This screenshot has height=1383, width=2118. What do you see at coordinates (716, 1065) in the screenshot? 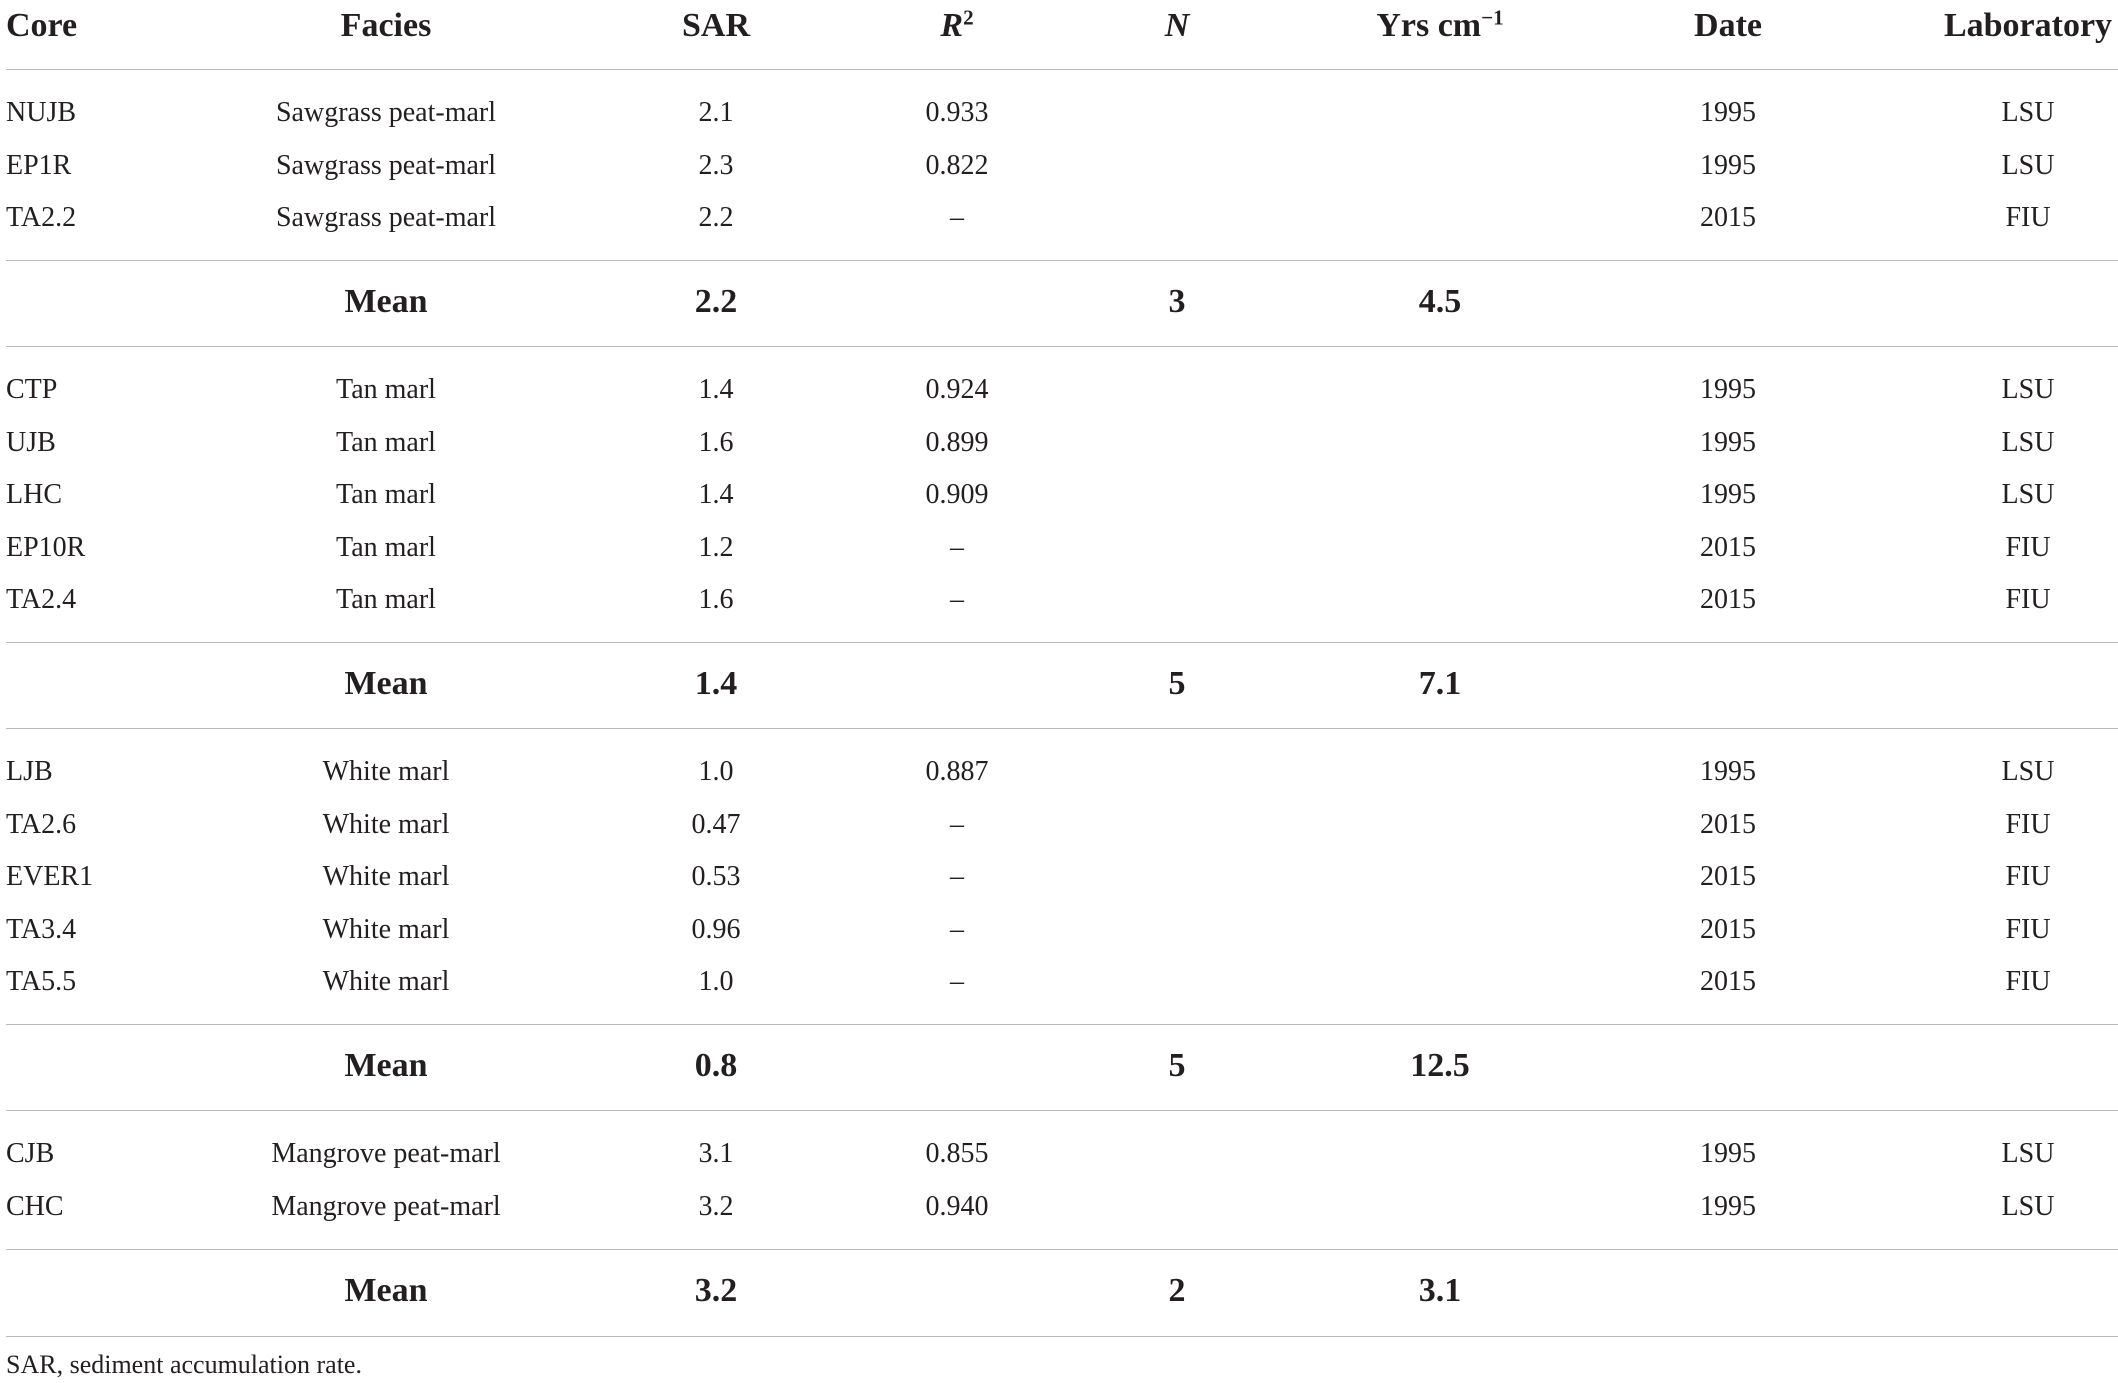
I see `mean-sar: 0.8` at bounding box center [716, 1065].